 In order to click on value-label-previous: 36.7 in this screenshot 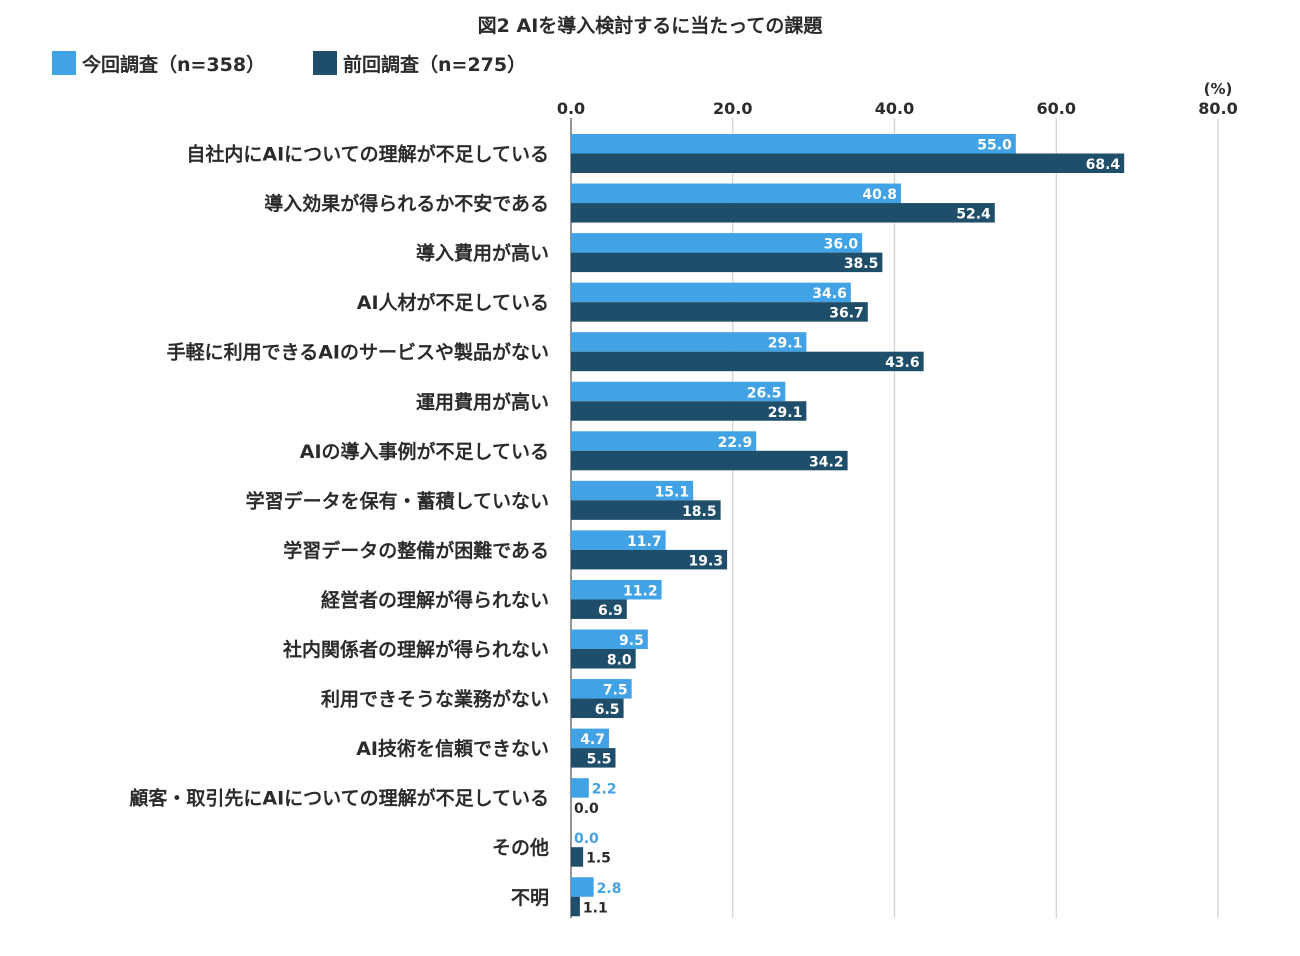, I will do `click(846, 314)`.